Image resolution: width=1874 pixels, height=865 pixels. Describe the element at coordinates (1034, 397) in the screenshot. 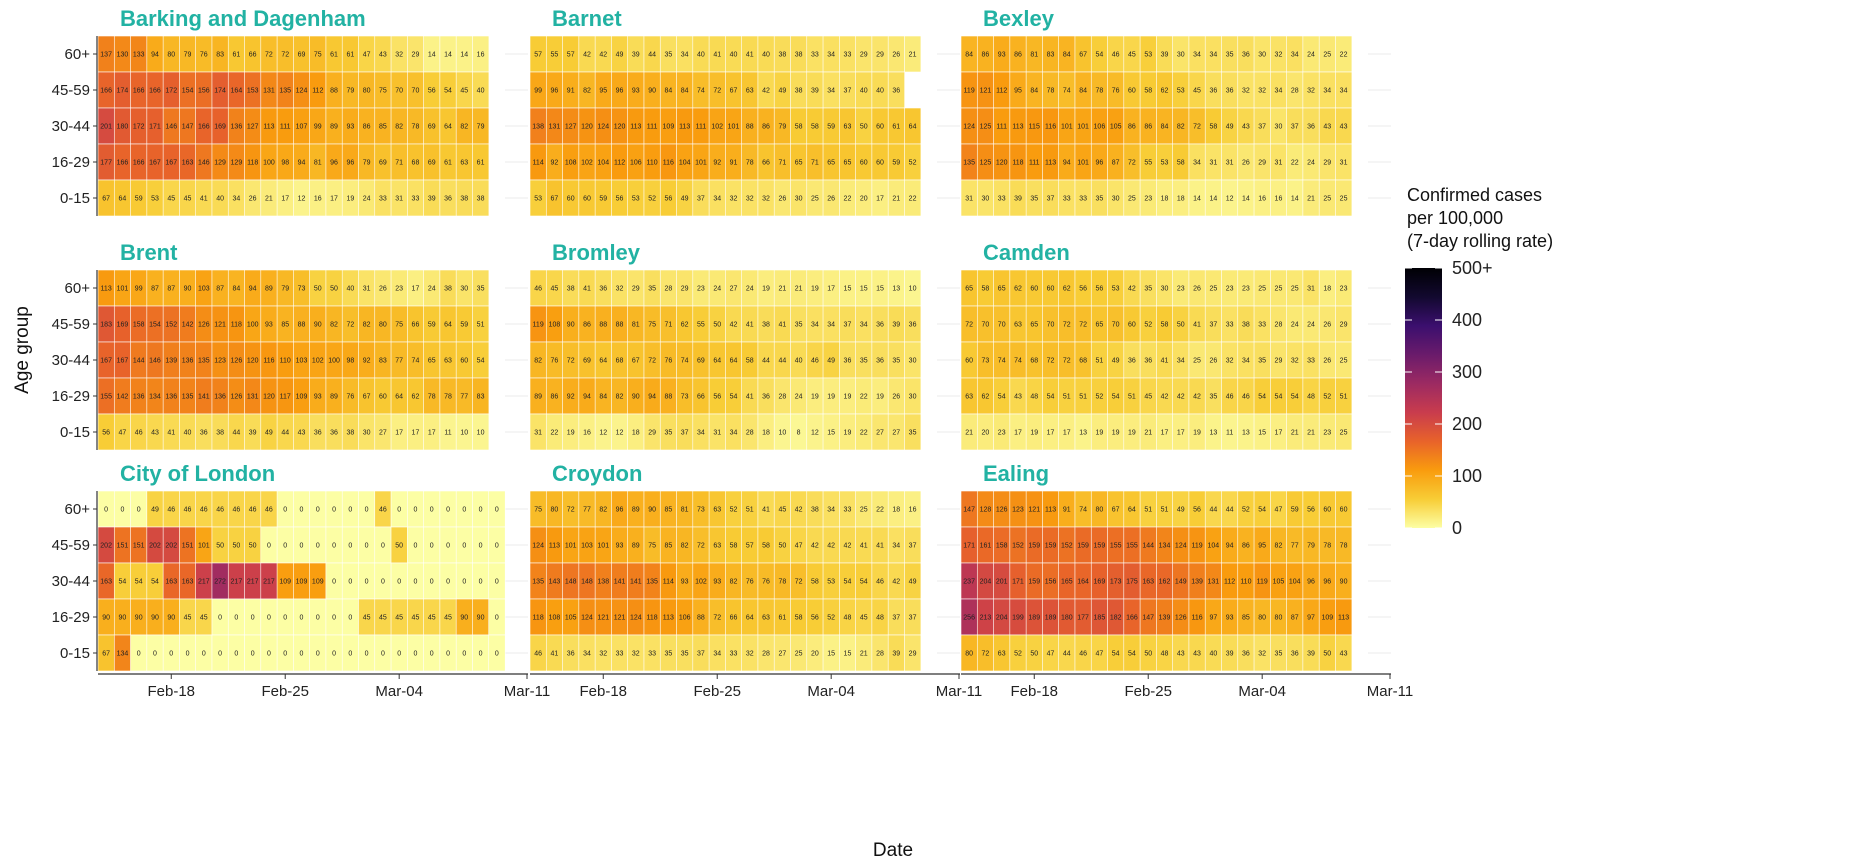

I see `cell-value: 48` at that location.